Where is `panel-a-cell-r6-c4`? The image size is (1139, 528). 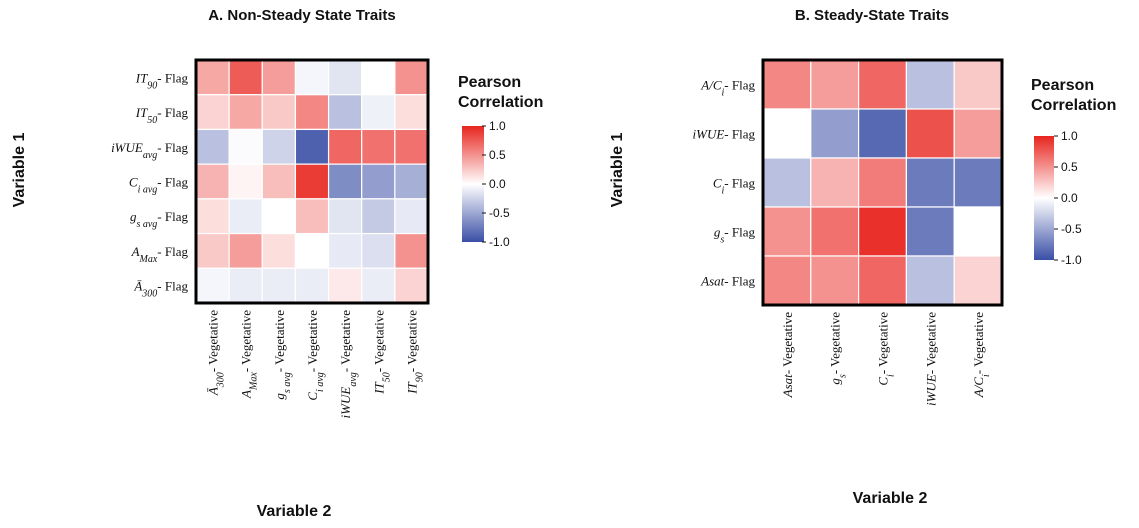 panel-a-cell-r6-c4 is located at coordinates (345, 285).